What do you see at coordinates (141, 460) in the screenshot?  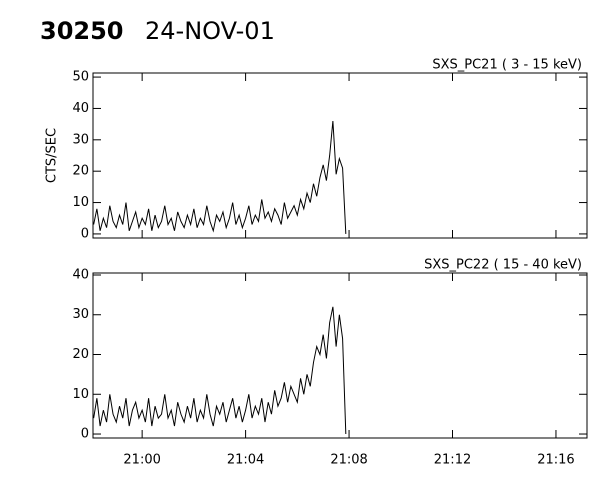 I see `x-tick-label: 21:00` at bounding box center [141, 460].